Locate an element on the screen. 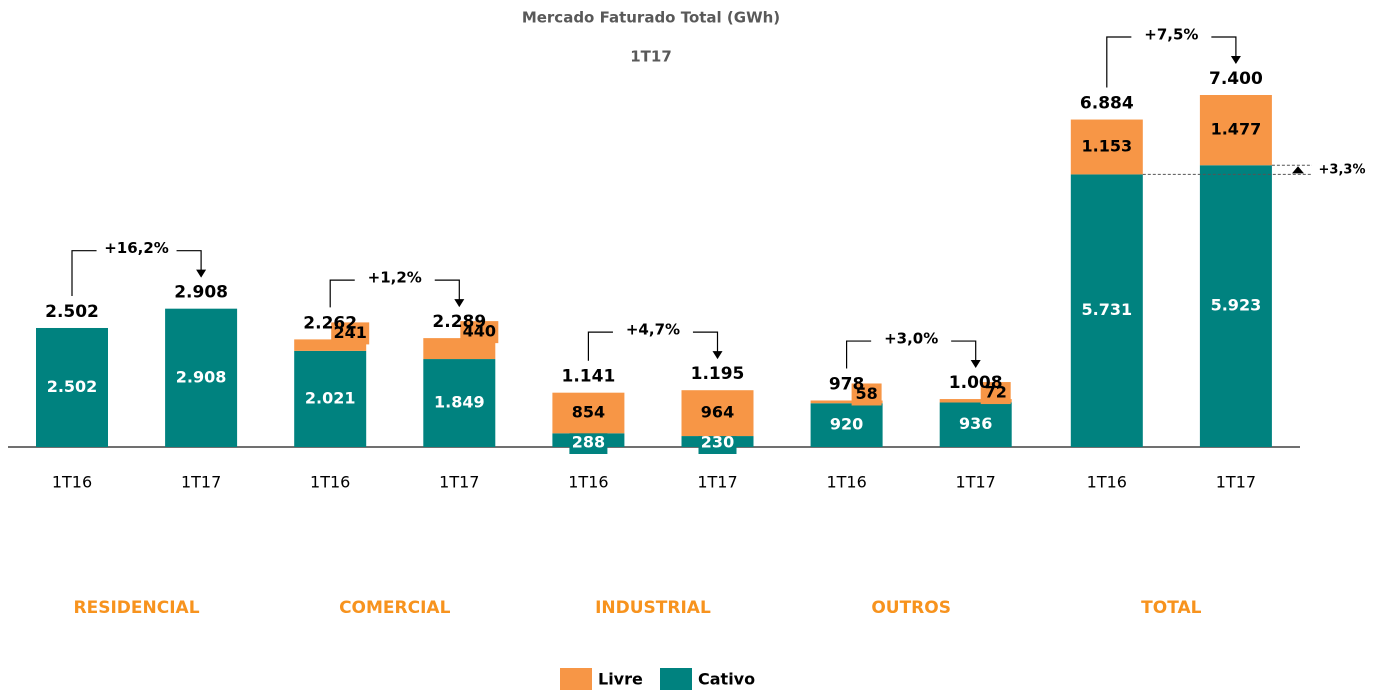 Image resolution: width=1382 pixels, height=692 pixels. group-label: RESIDENCIAL is located at coordinates (137, 608).